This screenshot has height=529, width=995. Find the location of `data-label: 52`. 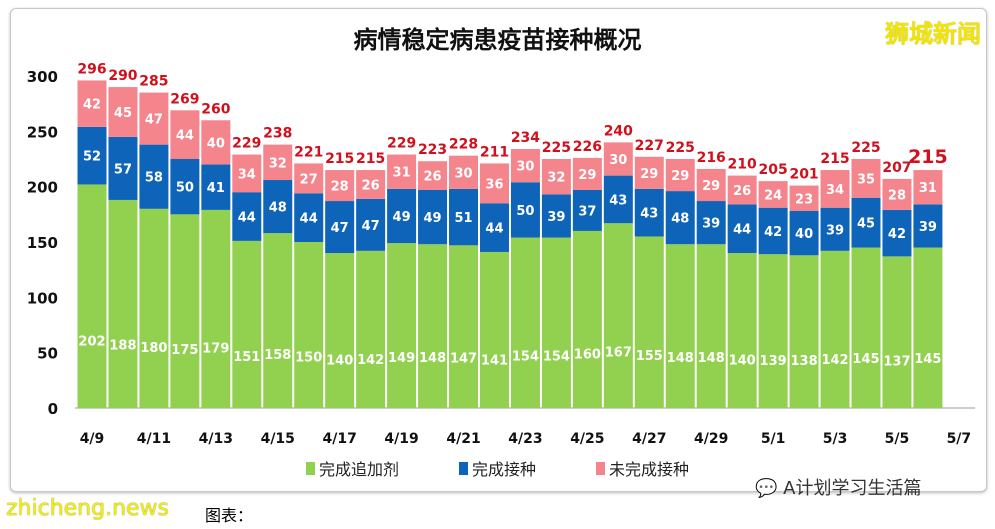

data-label: 52 is located at coordinates (92, 157).